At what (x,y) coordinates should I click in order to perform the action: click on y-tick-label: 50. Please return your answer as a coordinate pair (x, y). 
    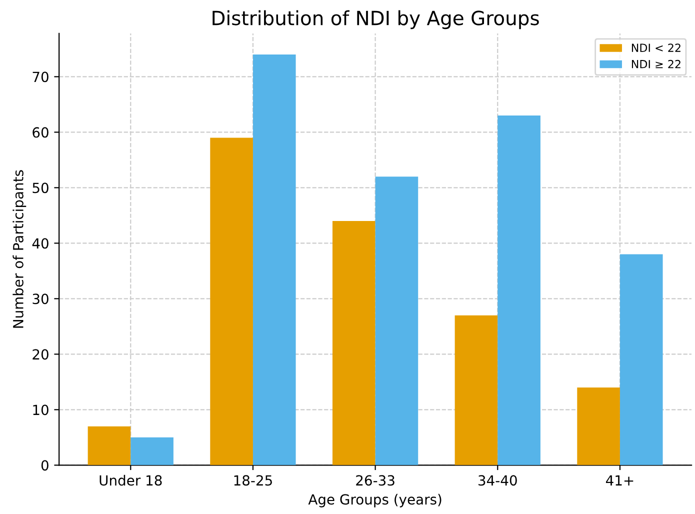
    Looking at the image, I should click on (40, 188).